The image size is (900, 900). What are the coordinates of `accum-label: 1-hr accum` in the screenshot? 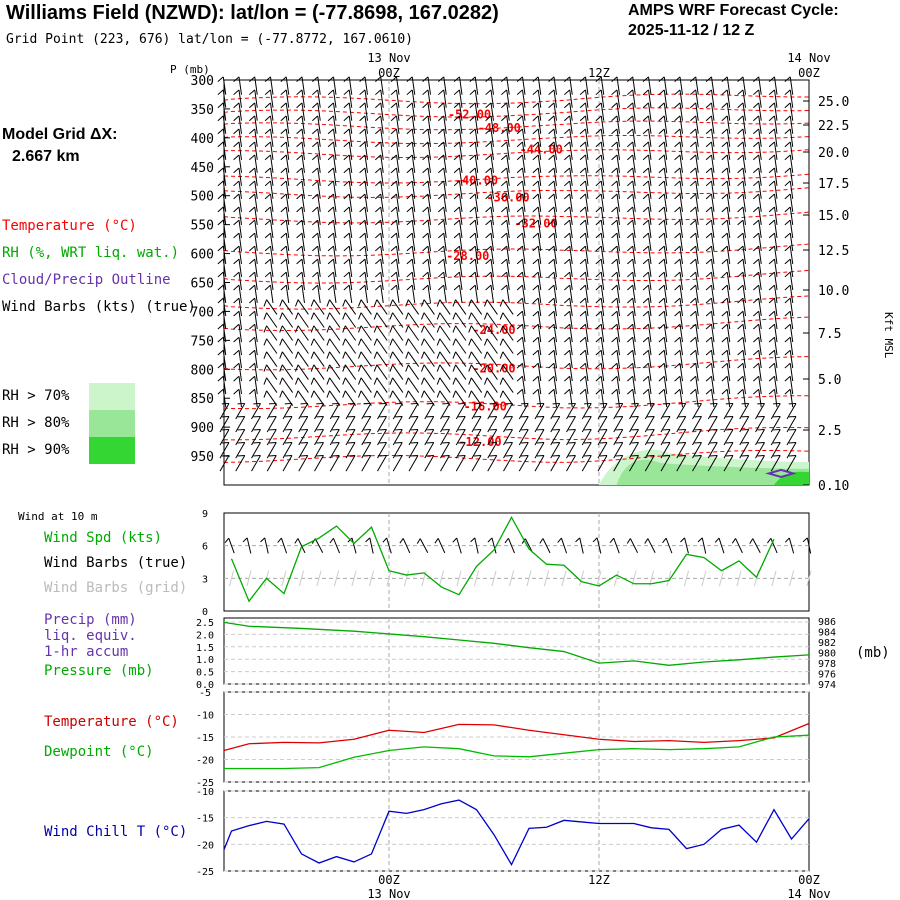 It's located at (86, 652).